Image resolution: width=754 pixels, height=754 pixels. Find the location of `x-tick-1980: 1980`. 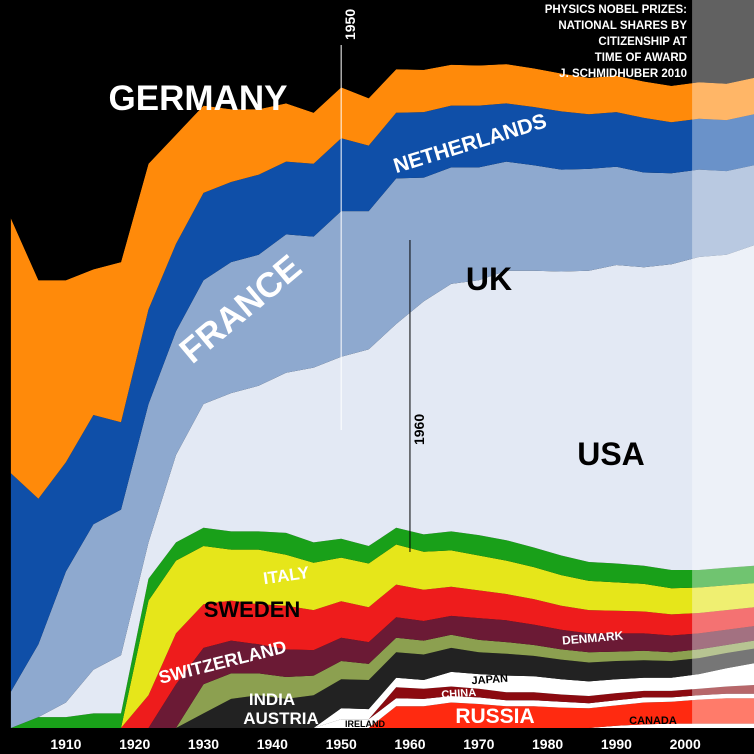

x-tick-1980: 1980 is located at coordinates (547, 744).